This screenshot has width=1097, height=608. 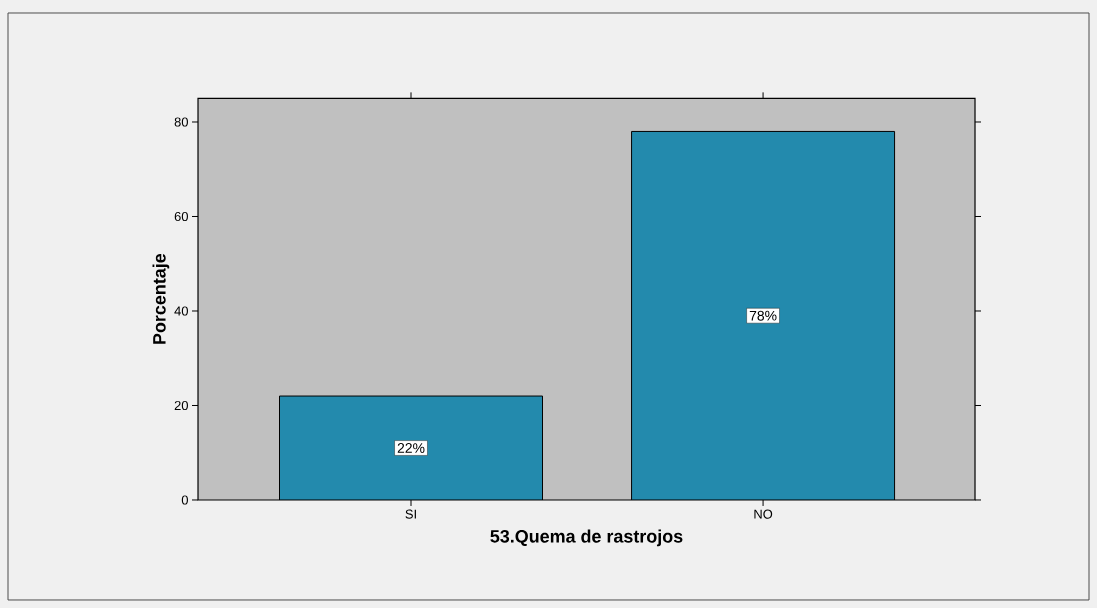 I want to click on y-tick-label: 0, so click(x=184, y=500).